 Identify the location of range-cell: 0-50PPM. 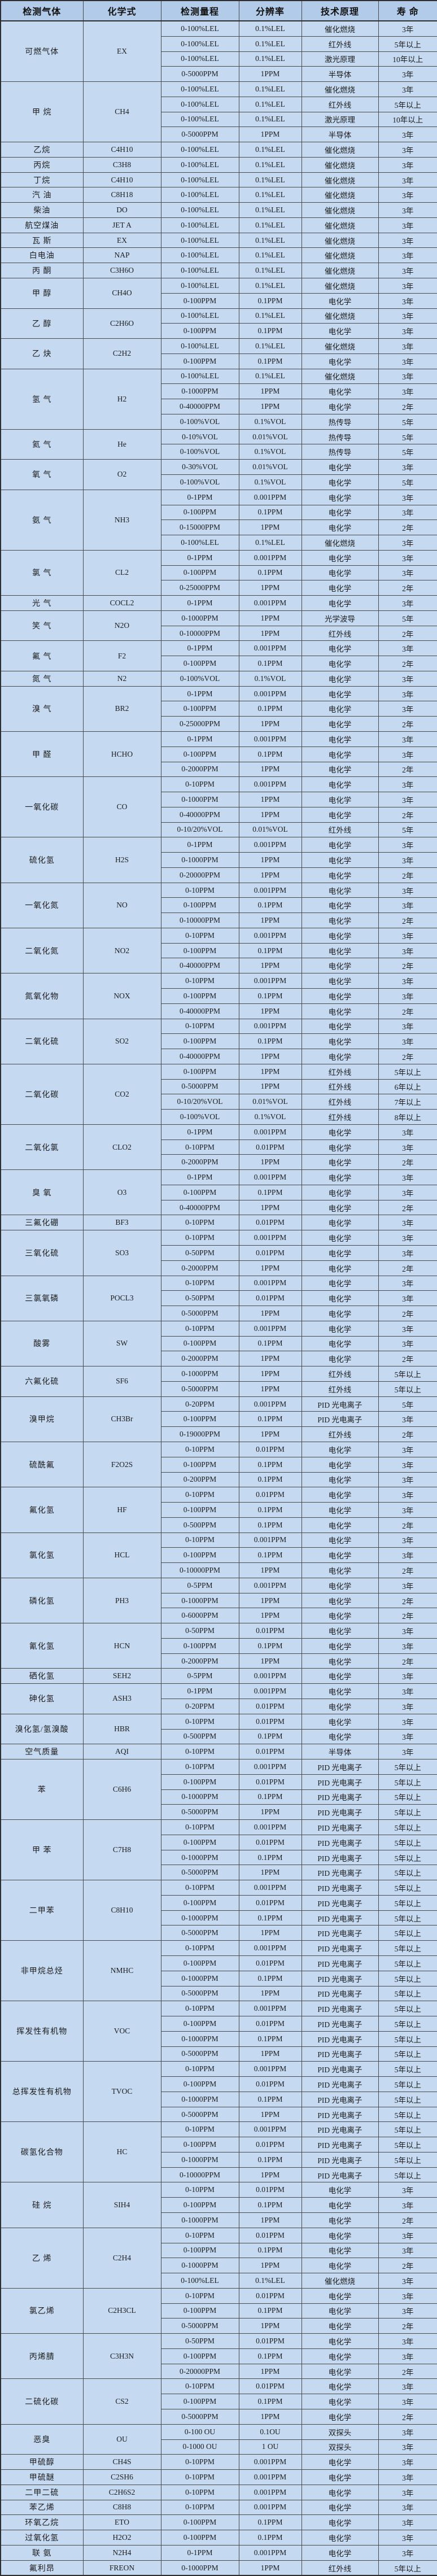
(199, 1631).